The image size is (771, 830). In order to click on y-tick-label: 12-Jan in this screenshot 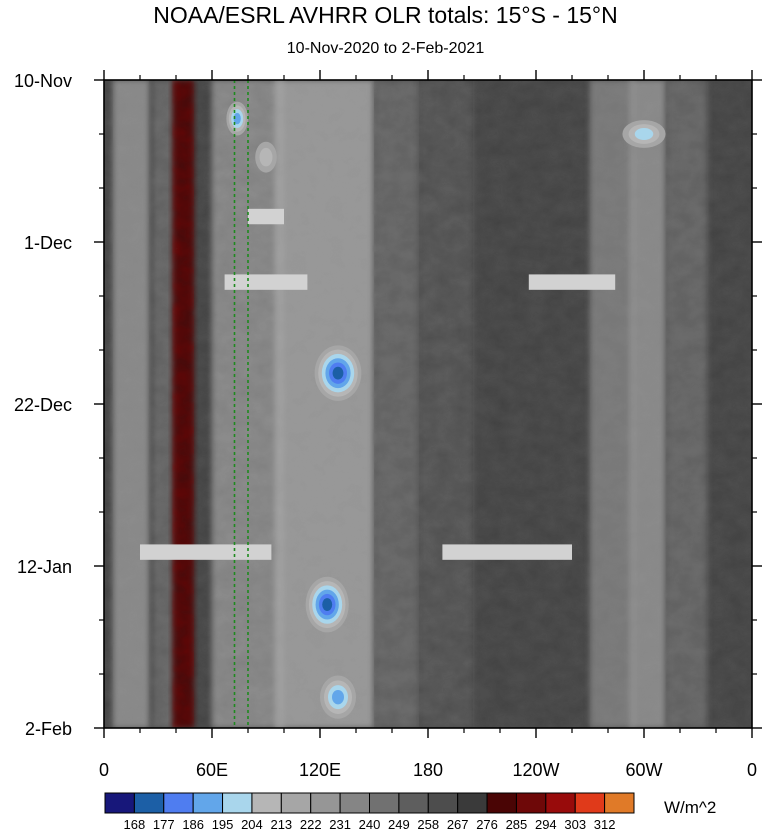, I will do `click(44, 567)`.